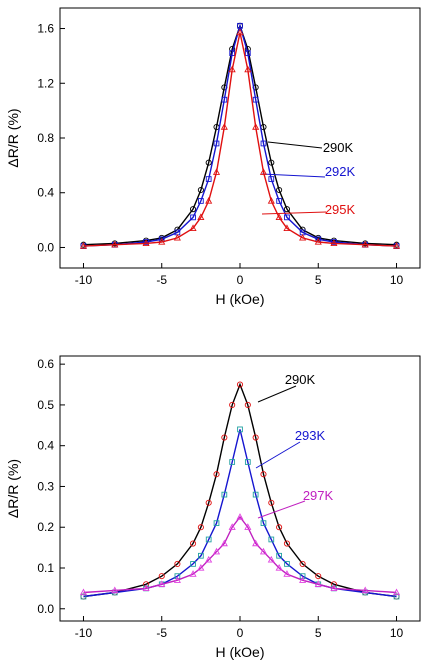 Image resolution: width=432 pixels, height=671 pixels. What do you see at coordinates (281, 509) in the screenshot?
I see `annotation-arrow-297K` at bounding box center [281, 509].